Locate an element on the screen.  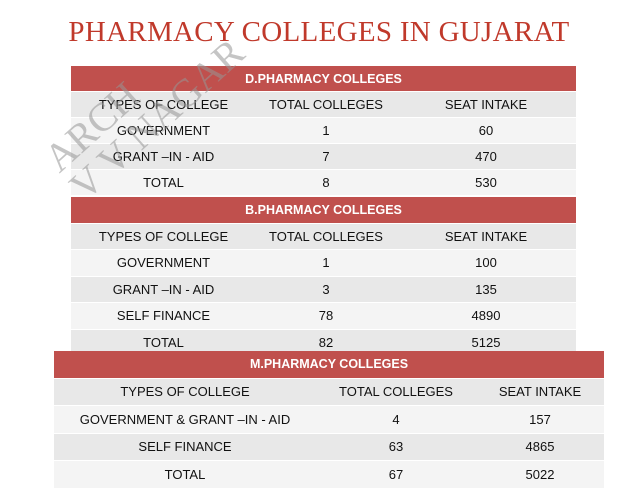
table-cell: 67 is located at coordinates (396, 474).